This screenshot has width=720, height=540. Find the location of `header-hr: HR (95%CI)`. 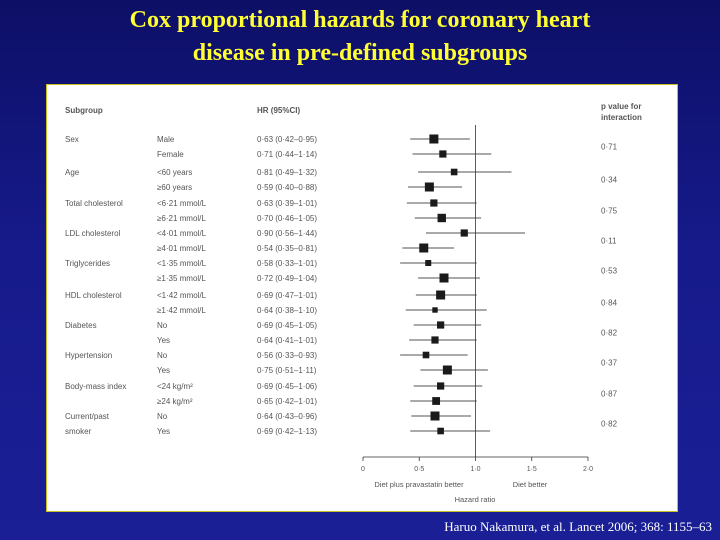

header-hr: HR (95%CI) is located at coordinates (278, 110).